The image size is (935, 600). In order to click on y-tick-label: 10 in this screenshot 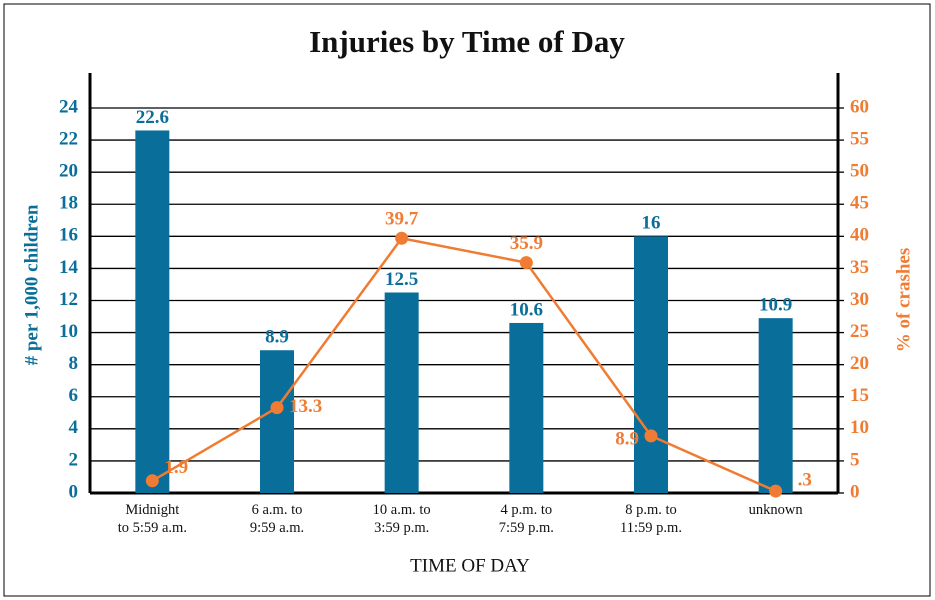, I will do `click(68, 331)`.